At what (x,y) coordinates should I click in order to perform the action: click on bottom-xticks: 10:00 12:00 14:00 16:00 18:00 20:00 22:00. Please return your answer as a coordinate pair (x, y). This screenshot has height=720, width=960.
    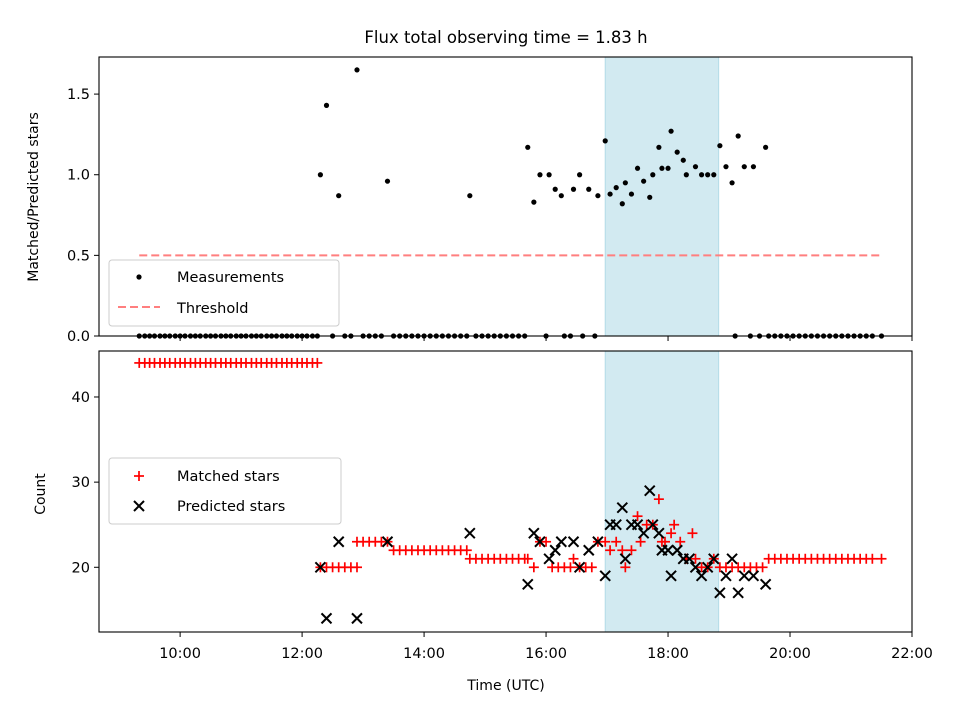
    Looking at the image, I should click on (546, 647).